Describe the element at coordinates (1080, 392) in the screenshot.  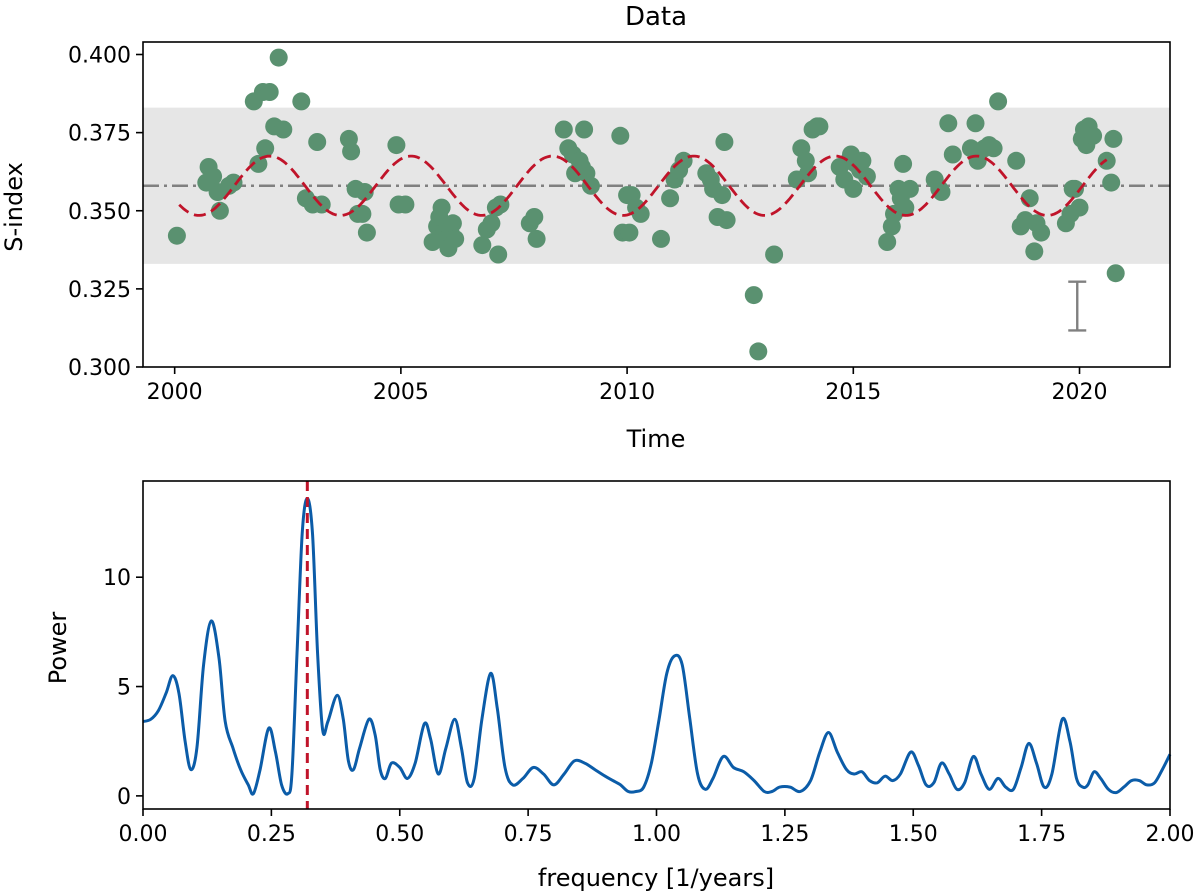
I see `x-tick-label: 2020` at that location.